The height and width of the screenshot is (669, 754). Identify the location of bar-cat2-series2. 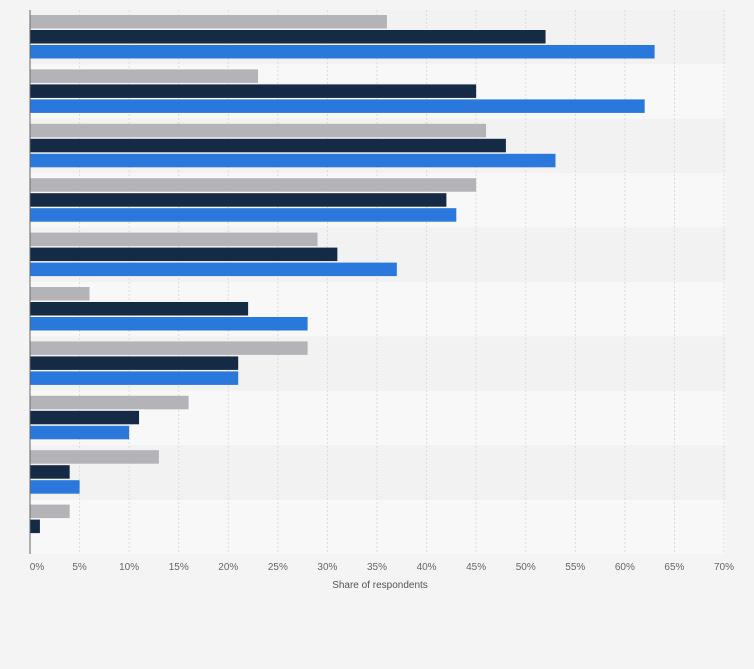
(253, 91).